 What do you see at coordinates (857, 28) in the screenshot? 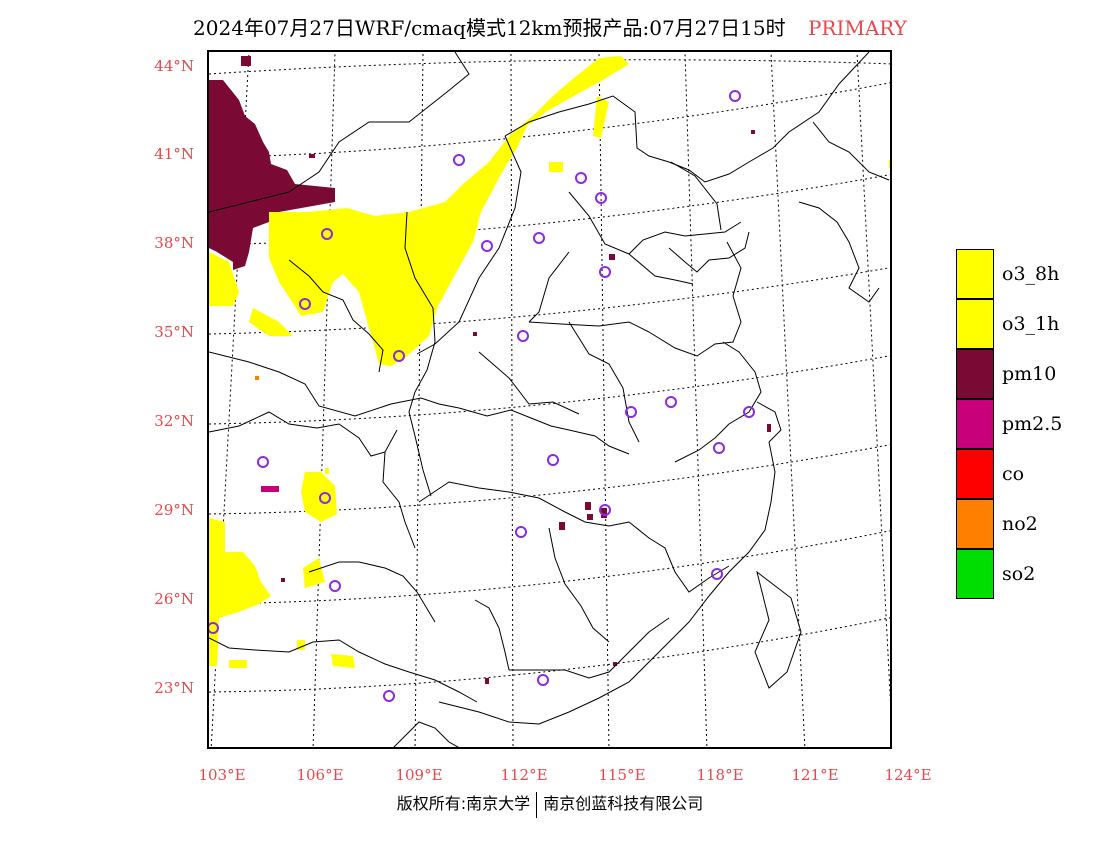
I see `product-label: PRIMARY` at bounding box center [857, 28].